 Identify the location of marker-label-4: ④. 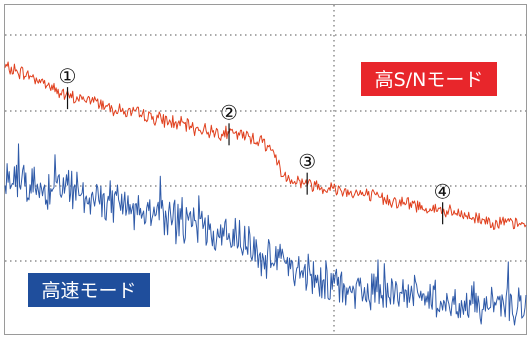
(443, 191).